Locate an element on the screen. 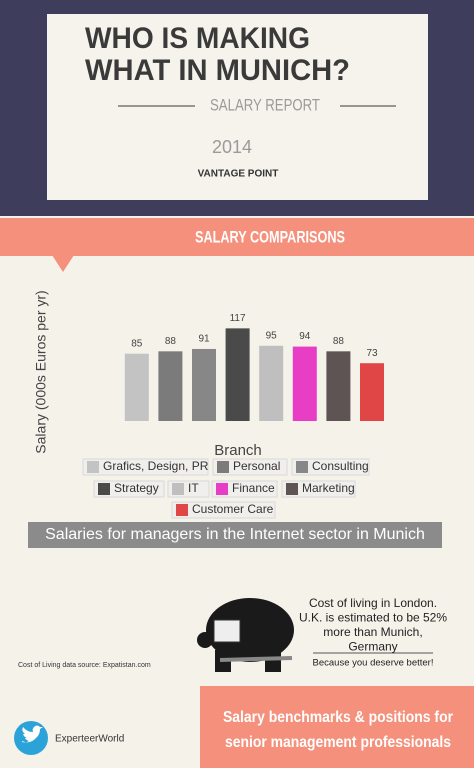 The image size is (474, 768). value-label: 85 is located at coordinates (137, 343).